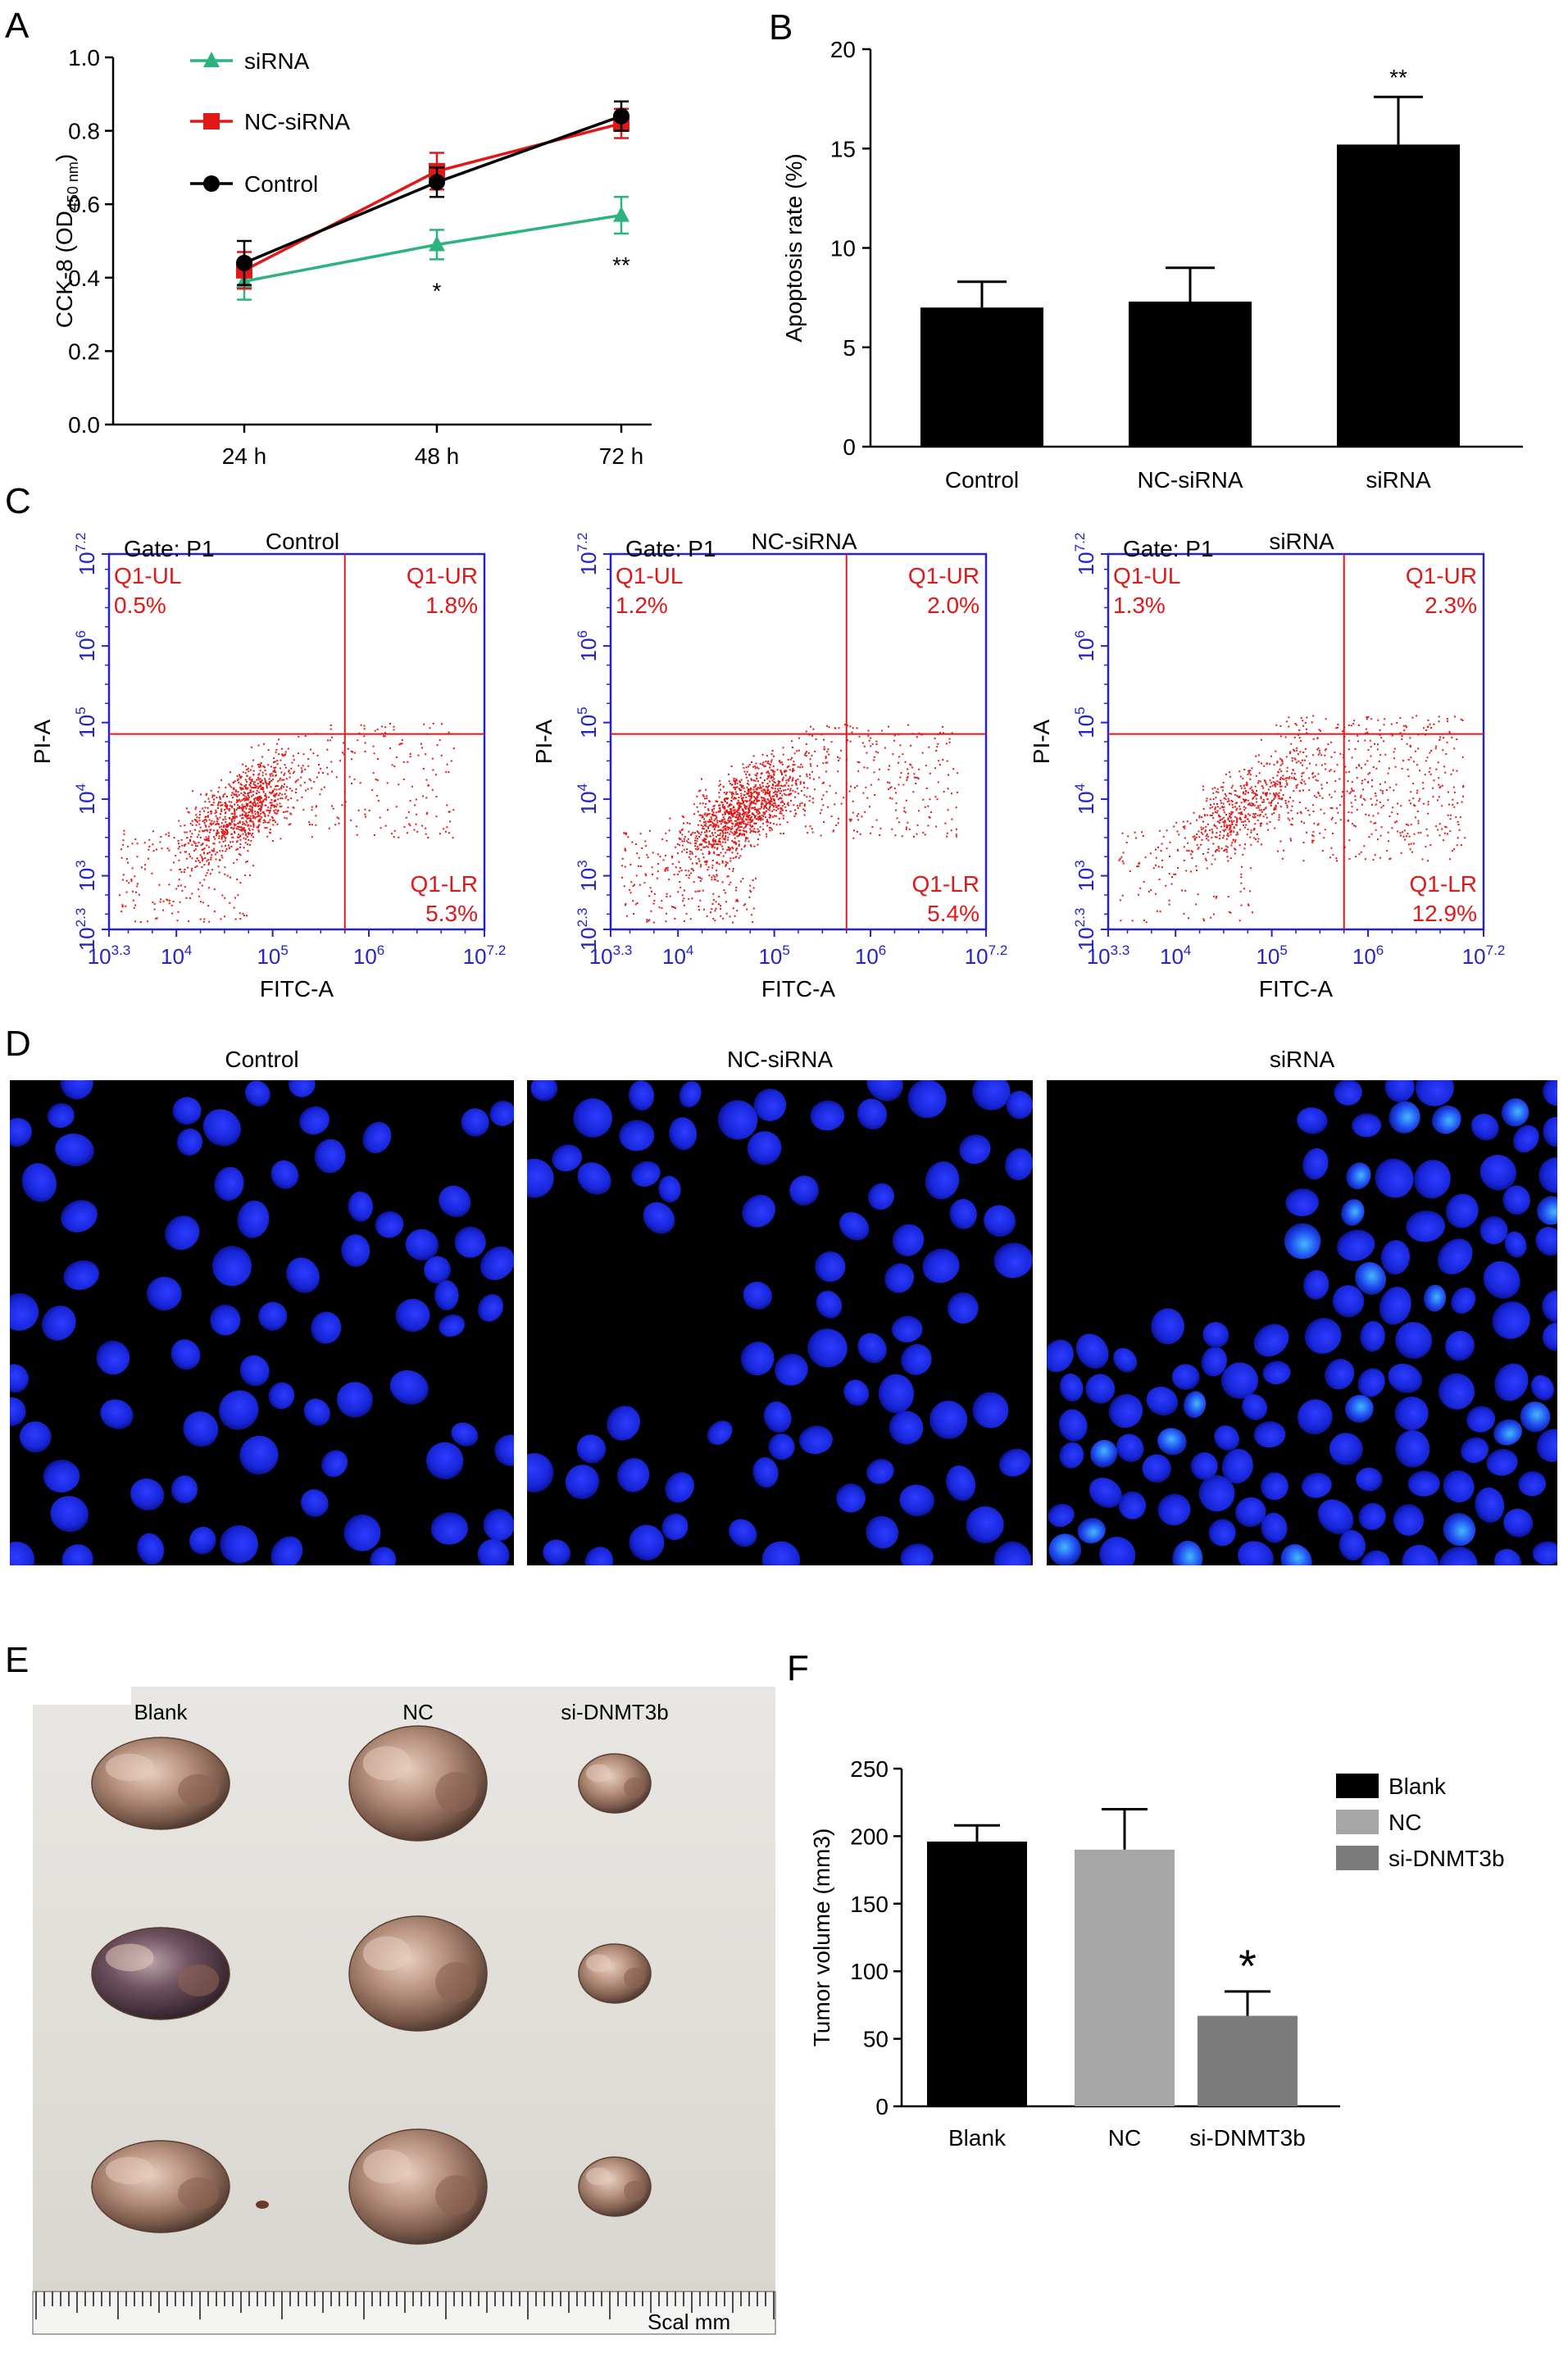 The height and width of the screenshot is (2353, 1568). I want to click on x-tick-label: siRNA, so click(1398, 480).